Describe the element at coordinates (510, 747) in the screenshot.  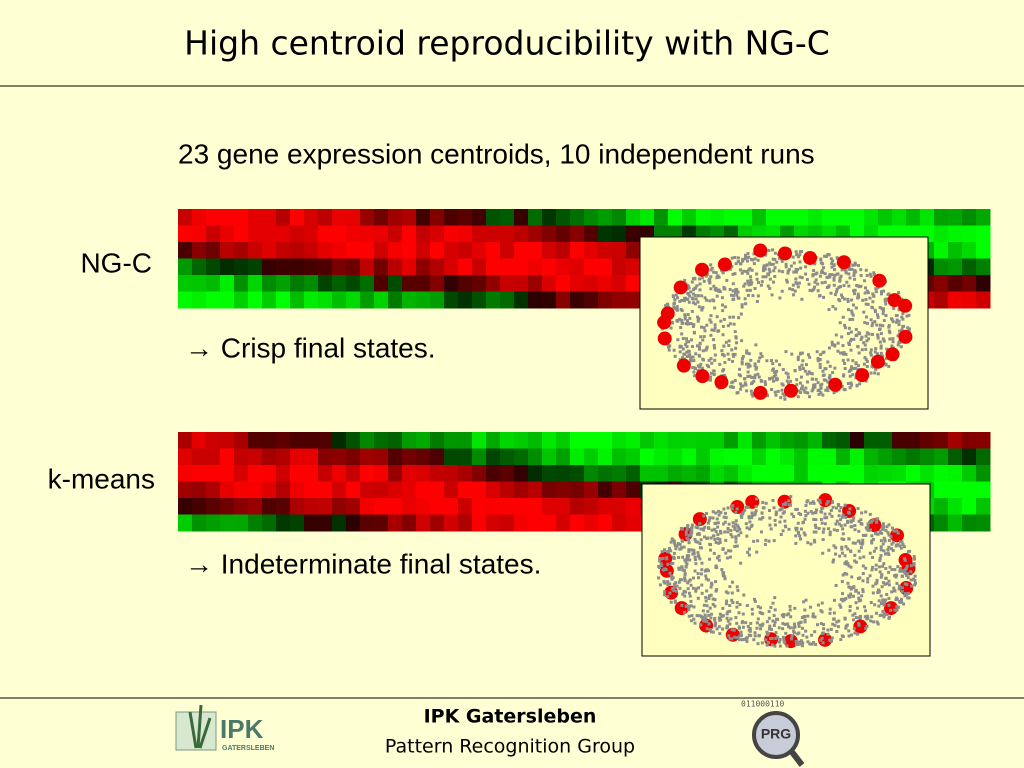
I see `footer-group: Pattern Recognition Group` at that location.